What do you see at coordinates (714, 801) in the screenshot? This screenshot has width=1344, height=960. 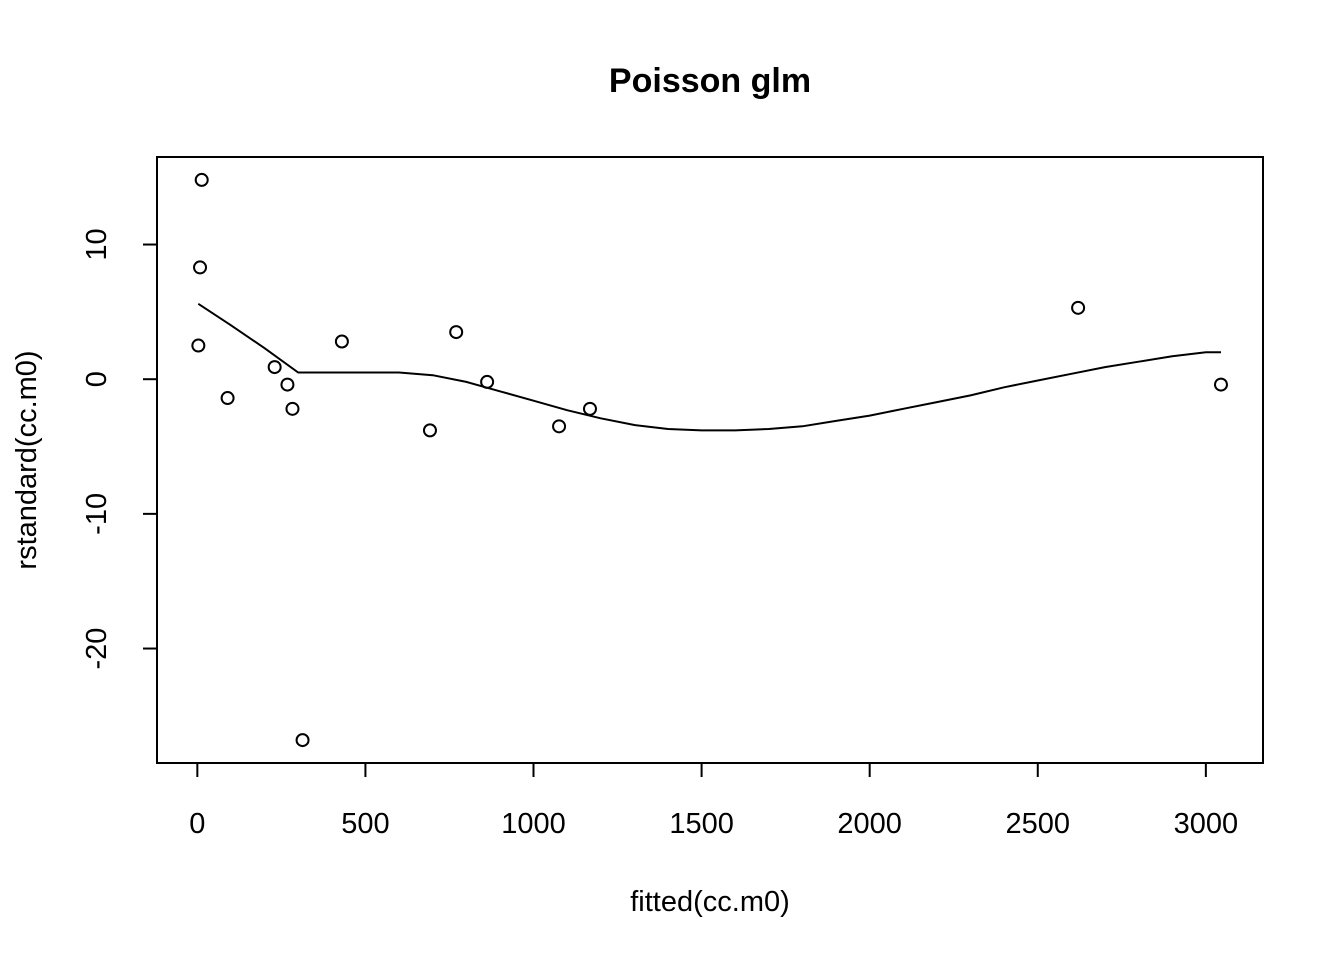 I see `x-axis: 0 500 1000 1500 2000 2500 3000` at bounding box center [714, 801].